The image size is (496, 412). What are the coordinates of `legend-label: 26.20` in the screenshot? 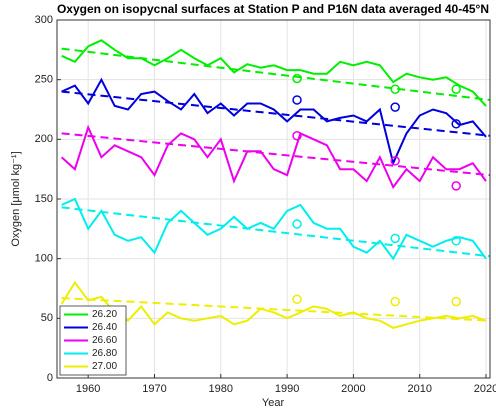 It's located at (104, 314).